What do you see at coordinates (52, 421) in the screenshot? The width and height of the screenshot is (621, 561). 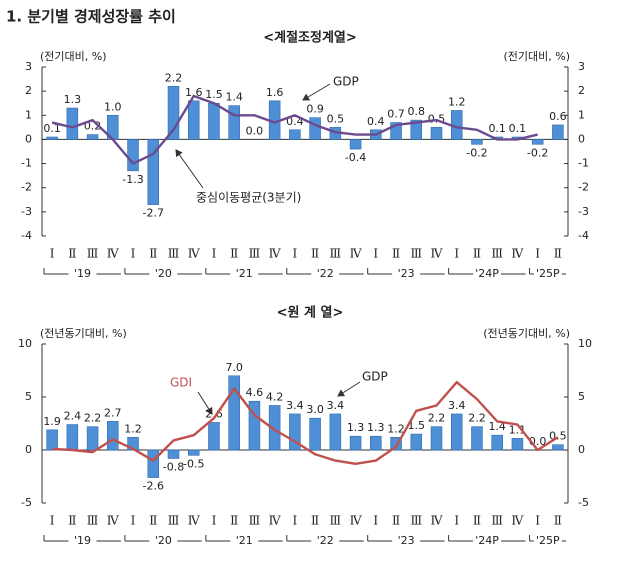 I see `data-label: 1.9` at bounding box center [52, 421].